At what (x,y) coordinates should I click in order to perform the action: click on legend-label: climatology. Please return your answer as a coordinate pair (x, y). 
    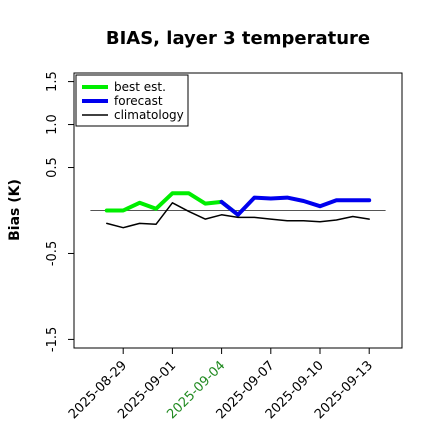
    Looking at the image, I should click on (149, 115).